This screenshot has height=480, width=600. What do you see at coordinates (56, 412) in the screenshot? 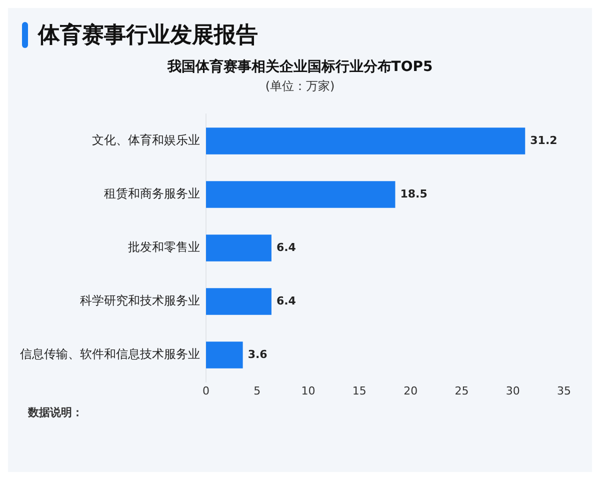
I see `text: 数据说明：` at bounding box center [56, 412].